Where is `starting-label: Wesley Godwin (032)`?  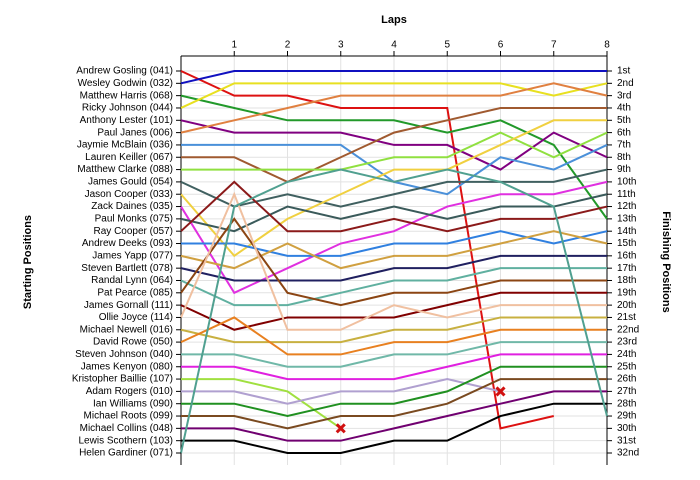
starting-label: Wesley Godwin (032) is located at coordinates (125, 83).